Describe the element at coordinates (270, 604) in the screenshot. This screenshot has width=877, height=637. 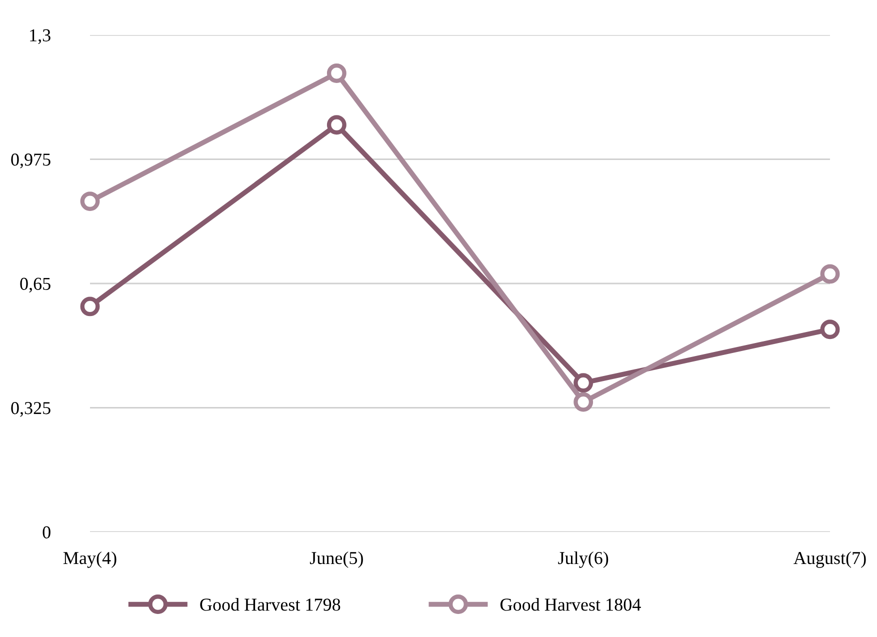
I see `legend-label: Good Harvest 1798` at that location.